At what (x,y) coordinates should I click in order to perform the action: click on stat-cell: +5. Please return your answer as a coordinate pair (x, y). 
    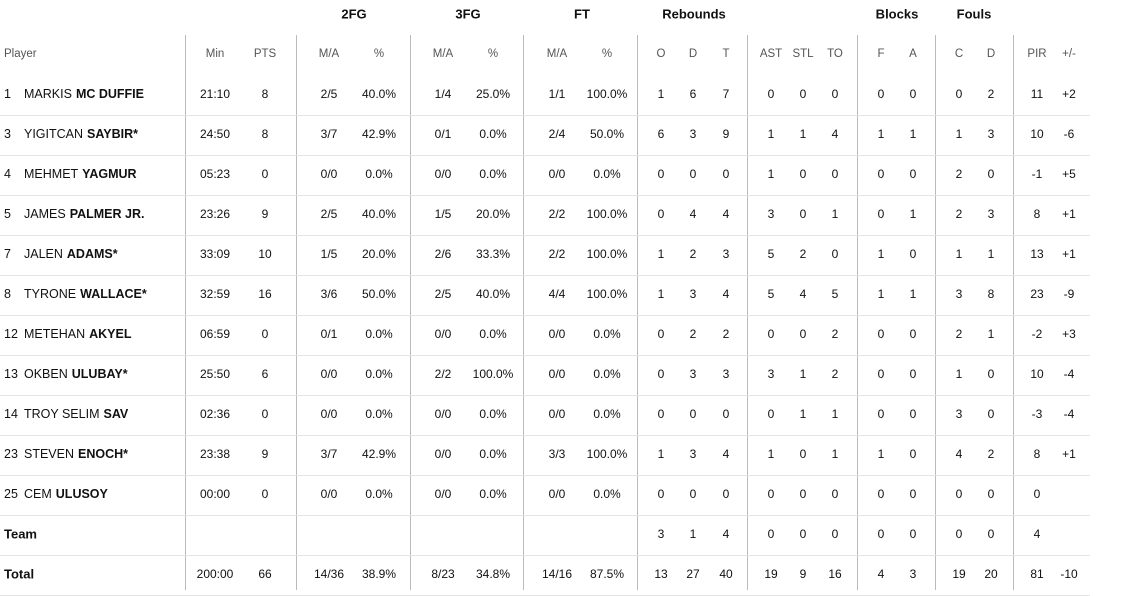
    Looking at the image, I should click on (1069, 174).